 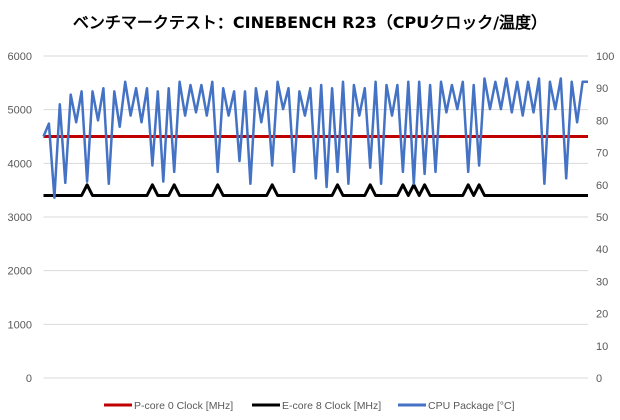 What do you see at coordinates (602, 186) in the screenshot?
I see `right-tick-label: 60` at bounding box center [602, 186].